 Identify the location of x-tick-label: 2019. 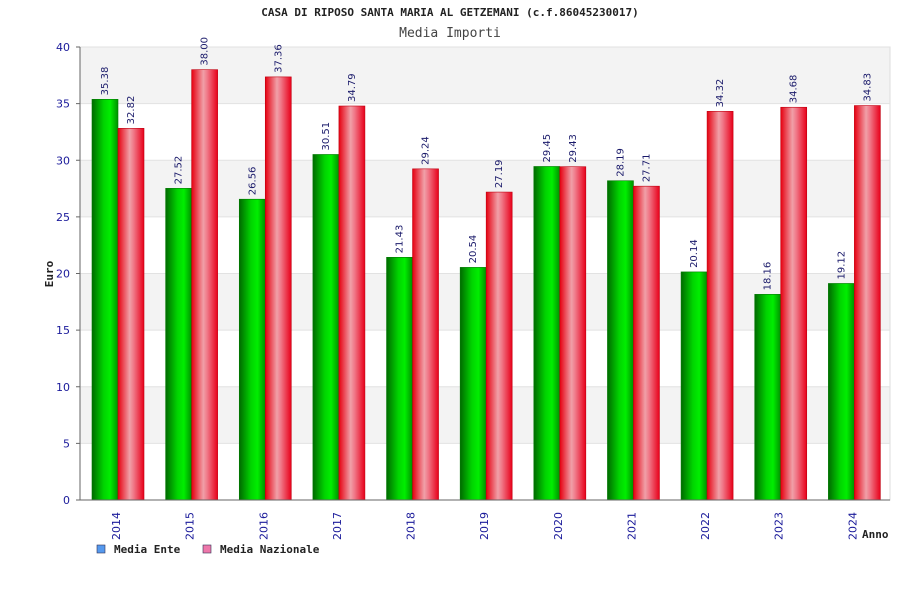
(484, 526).